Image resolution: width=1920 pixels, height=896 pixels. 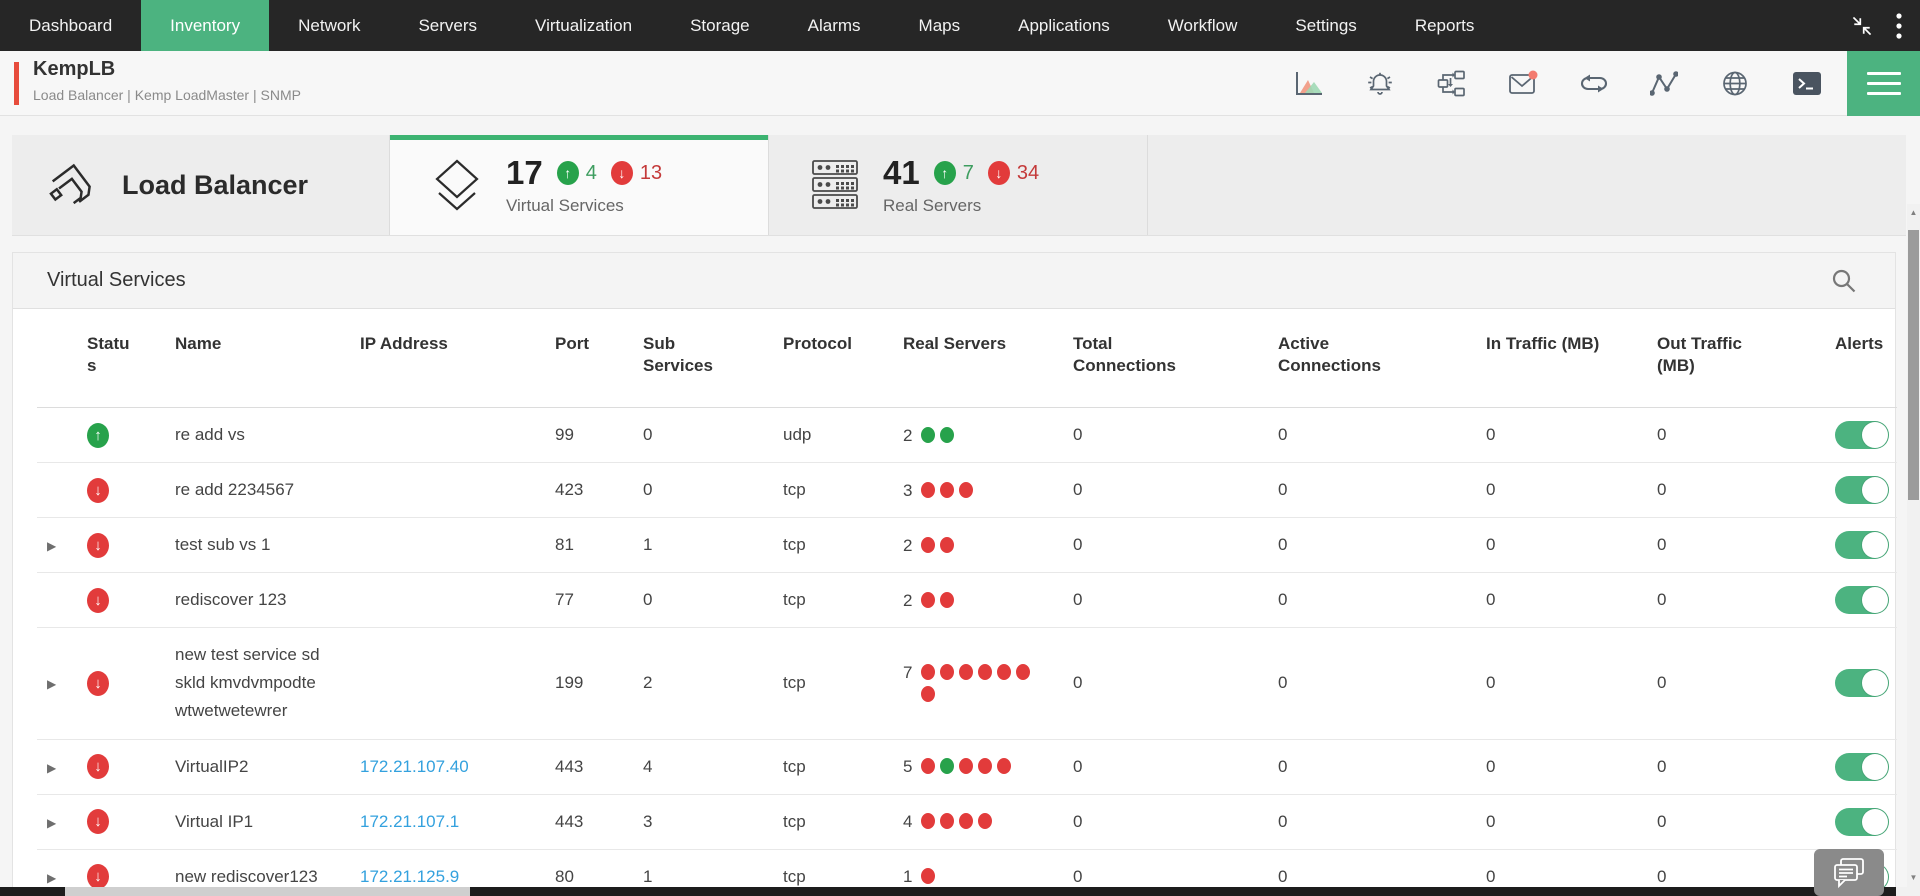 I want to click on nav-item-dashboard: Dashboard, so click(x=71, y=25).